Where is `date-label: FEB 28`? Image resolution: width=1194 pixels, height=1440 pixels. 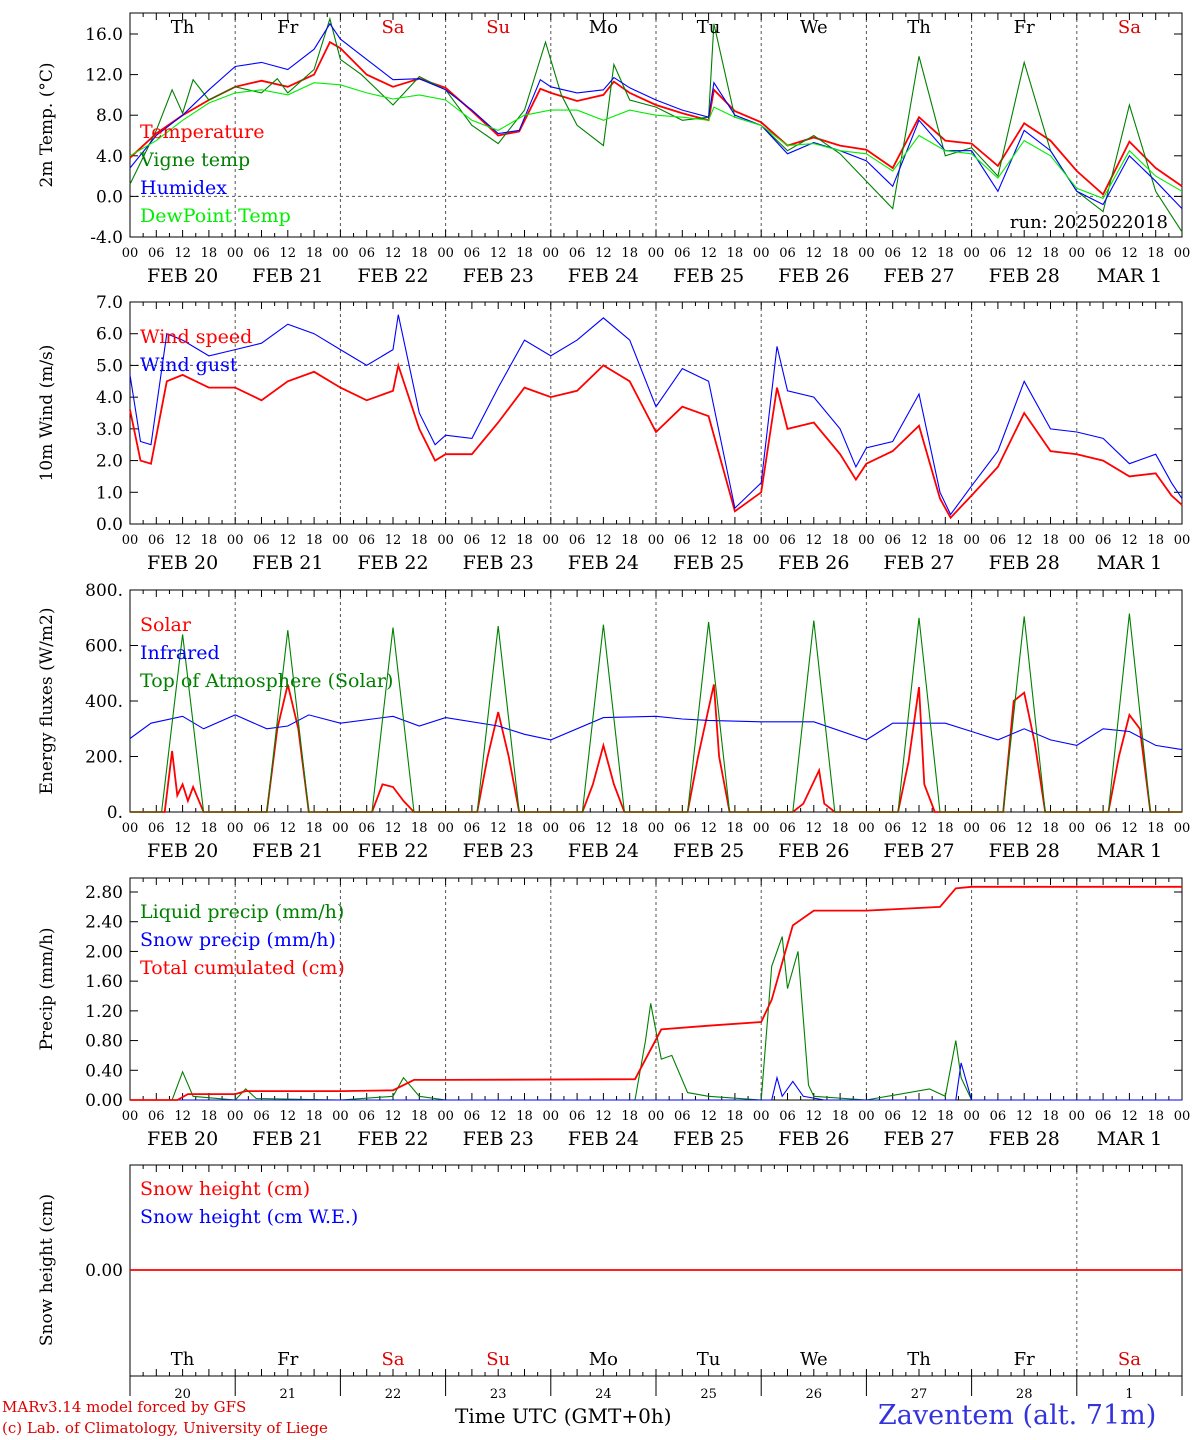
date-label: FEB 28 is located at coordinates (1024, 1139).